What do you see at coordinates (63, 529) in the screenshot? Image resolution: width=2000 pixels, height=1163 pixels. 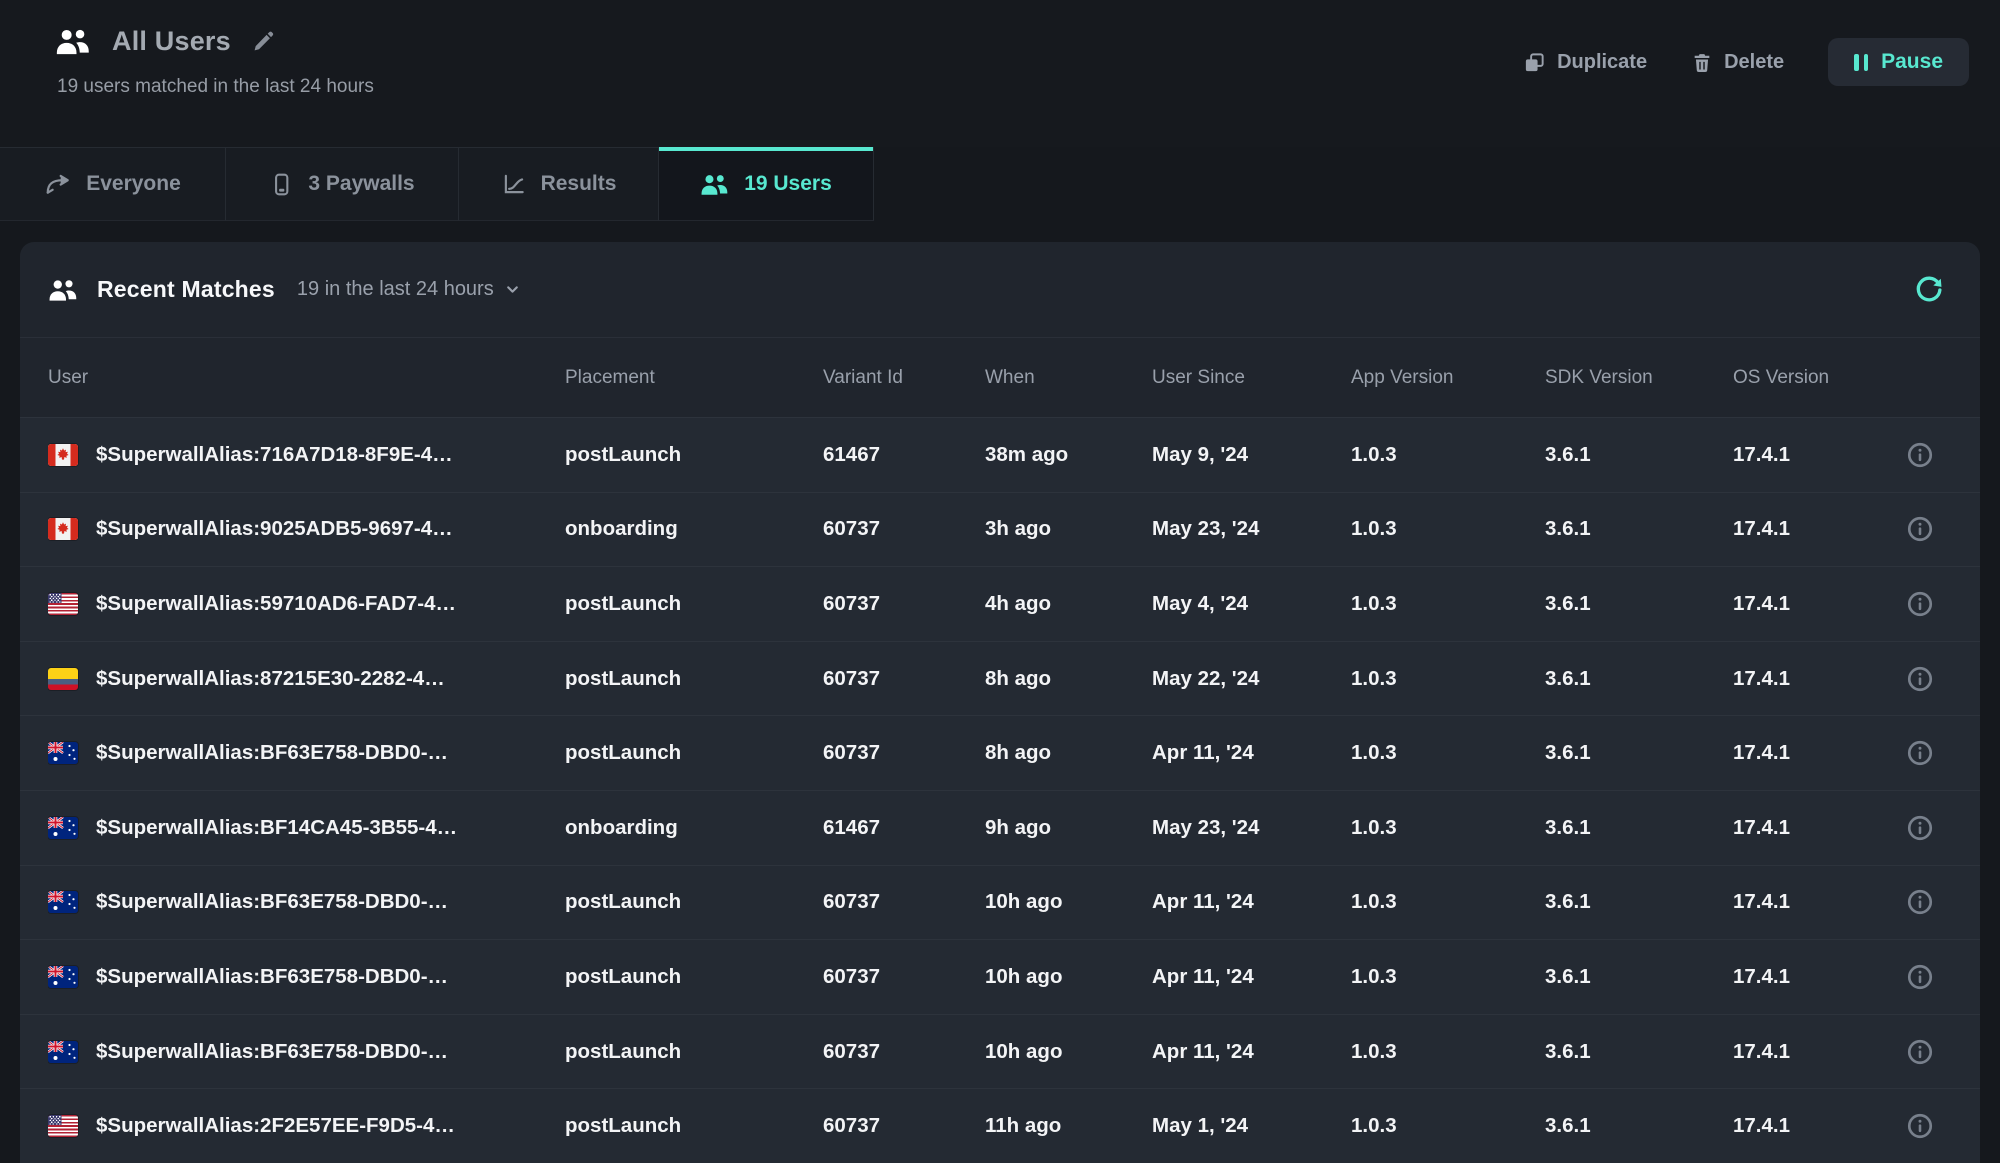 I see `canada-flag` at bounding box center [63, 529].